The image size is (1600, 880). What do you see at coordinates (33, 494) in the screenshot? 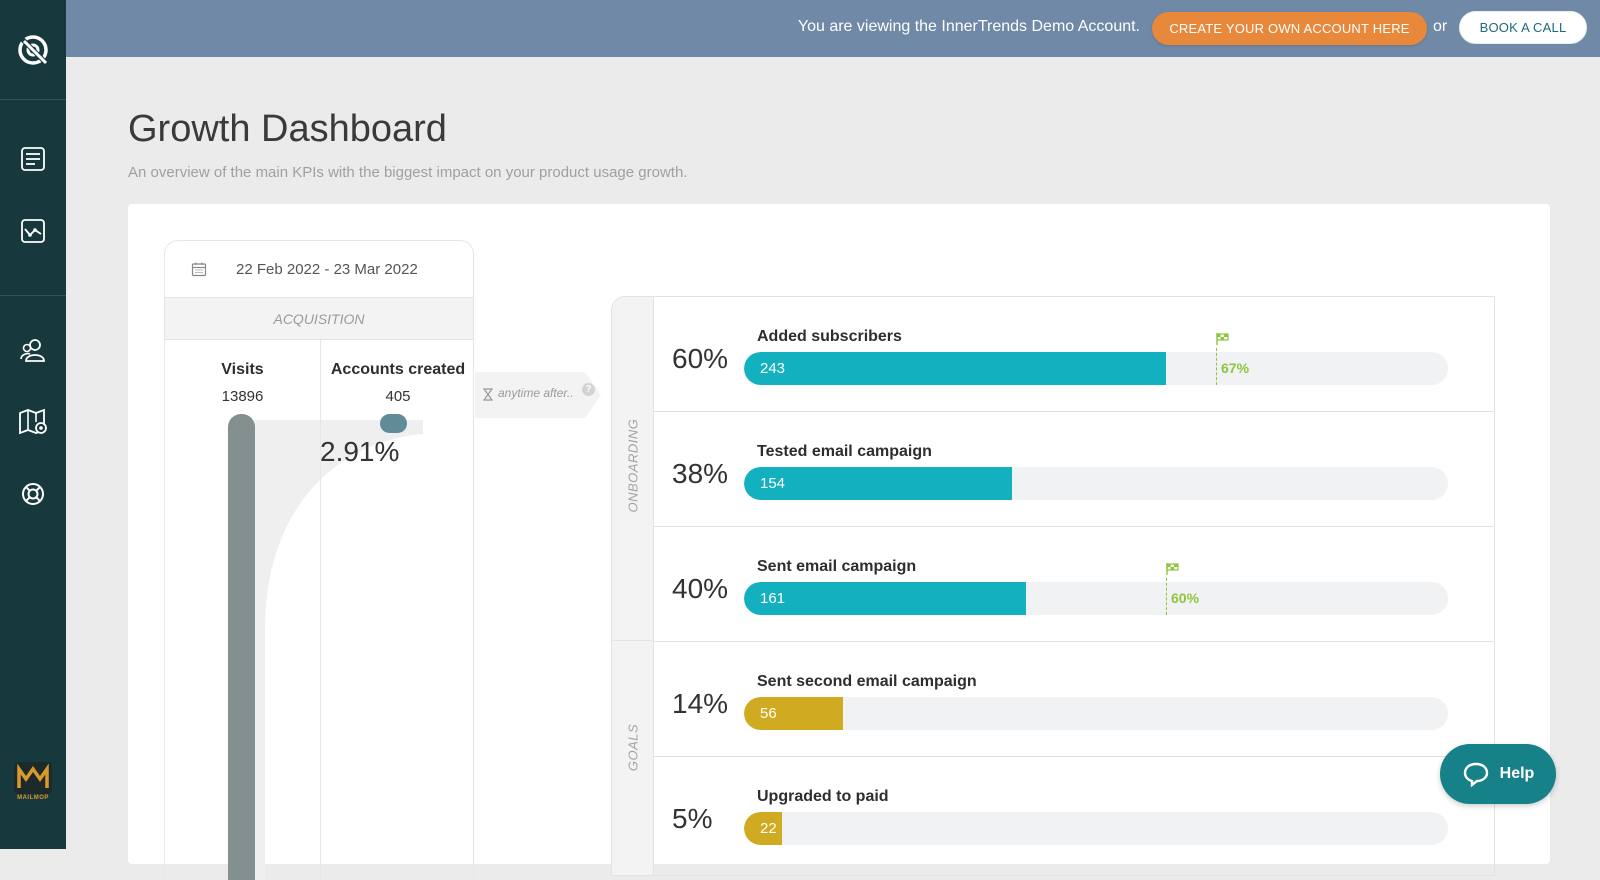
I see `support-icon` at bounding box center [33, 494].